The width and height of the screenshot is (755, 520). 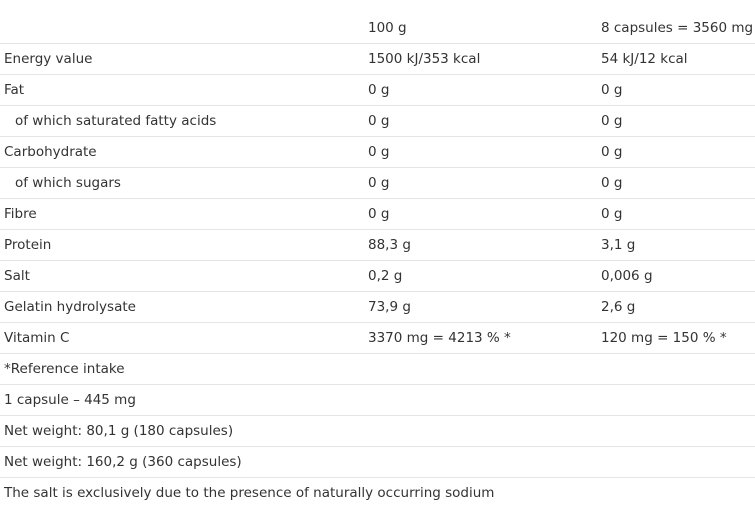 I want to click on table-row: Salt 0,2 g 0,006 g, so click(x=377, y=276).